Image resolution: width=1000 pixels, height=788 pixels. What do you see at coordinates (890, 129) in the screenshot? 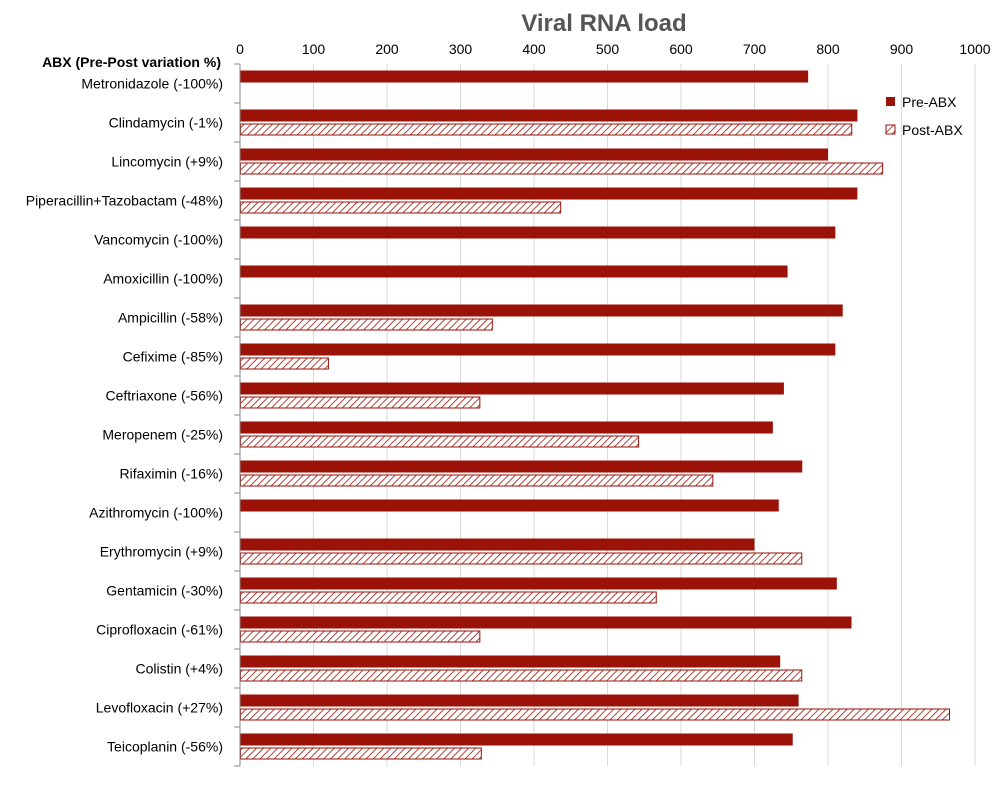
I see `legend-swatch-post-abx` at bounding box center [890, 129].